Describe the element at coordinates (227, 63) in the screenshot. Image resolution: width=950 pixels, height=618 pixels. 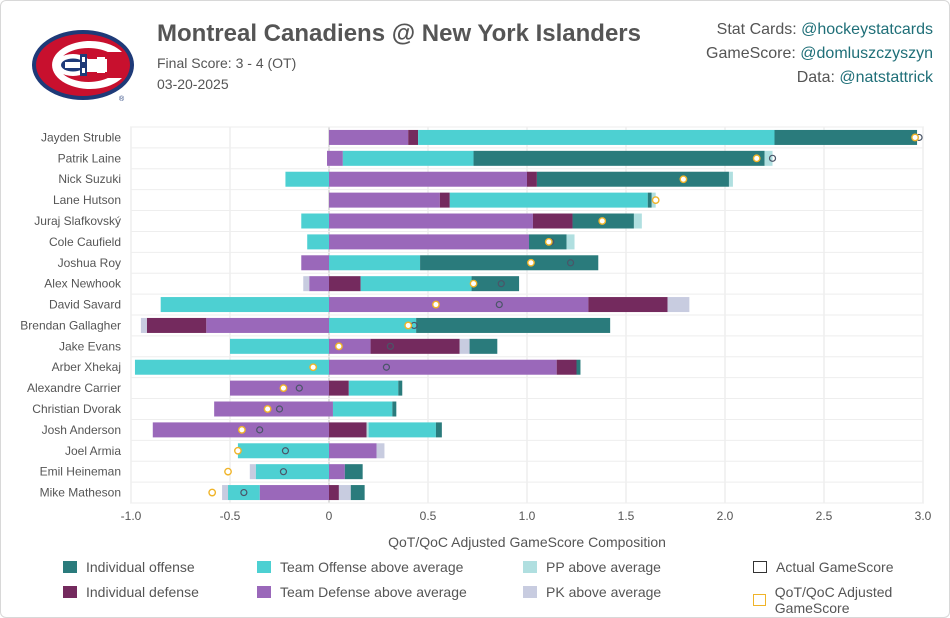
I see `final-score: Final Score: 3 - 4 (OT)` at that location.